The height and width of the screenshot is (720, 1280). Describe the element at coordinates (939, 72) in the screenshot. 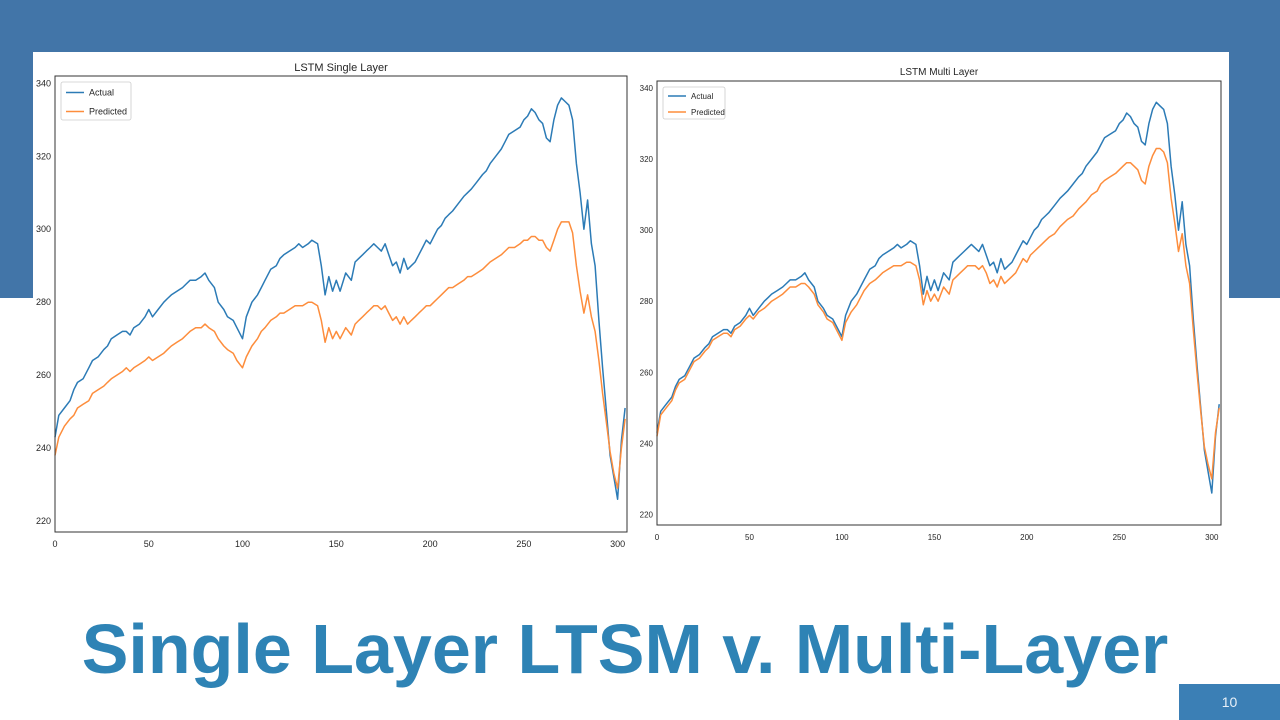

I see `chart-title: LSTM Multi Layer` at that location.